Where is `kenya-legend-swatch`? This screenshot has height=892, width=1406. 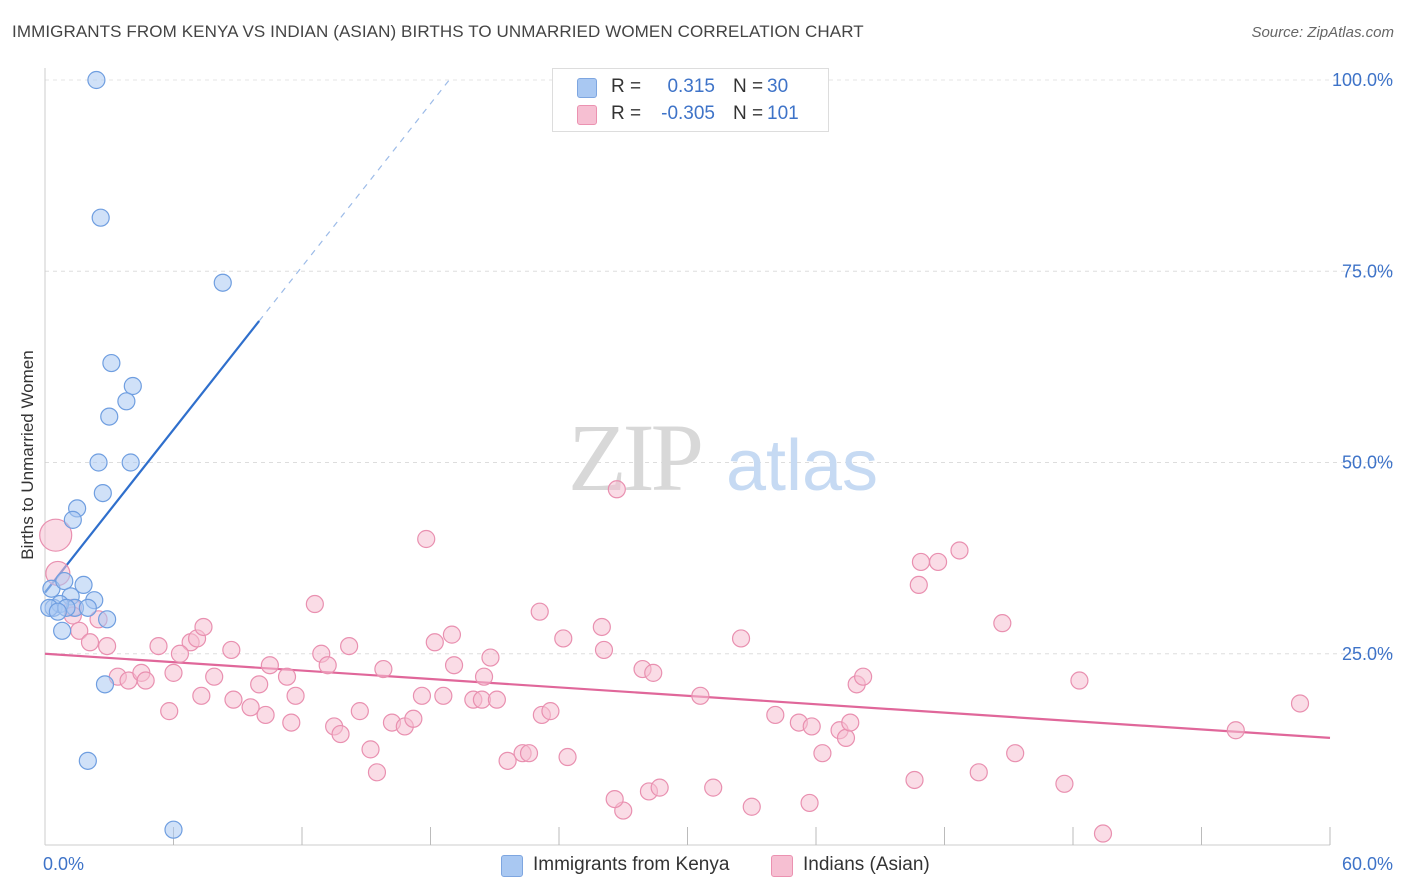
kenya-legend-swatch is located at coordinates (512, 866).